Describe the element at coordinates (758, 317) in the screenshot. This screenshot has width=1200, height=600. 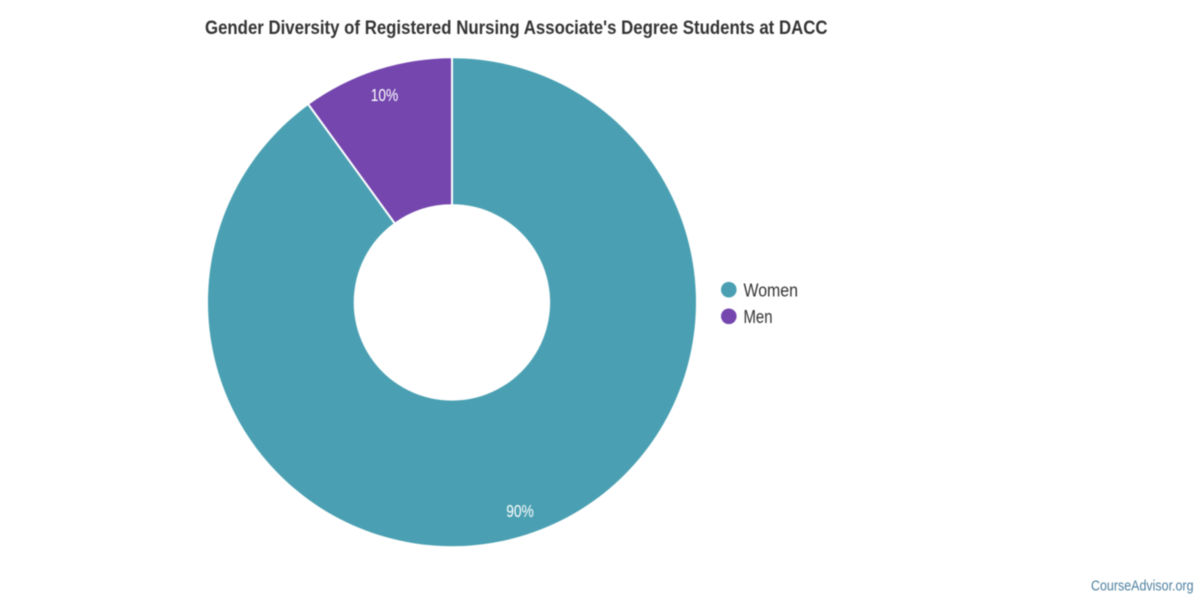
I see `svg-text: Men` at that location.